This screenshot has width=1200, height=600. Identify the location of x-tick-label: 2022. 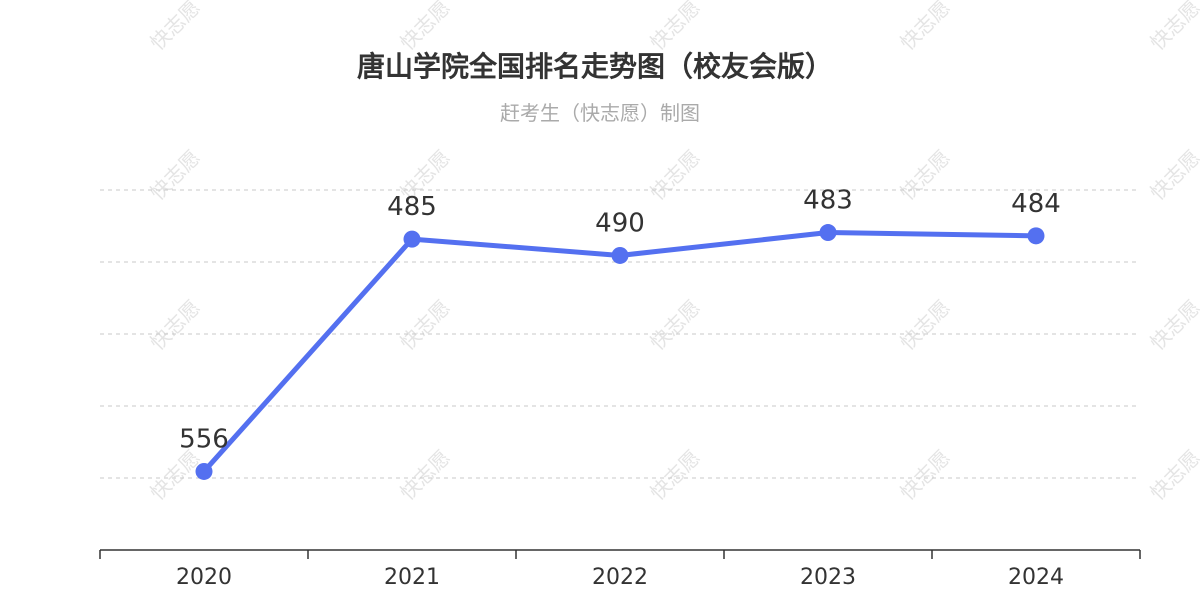
(620, 577).